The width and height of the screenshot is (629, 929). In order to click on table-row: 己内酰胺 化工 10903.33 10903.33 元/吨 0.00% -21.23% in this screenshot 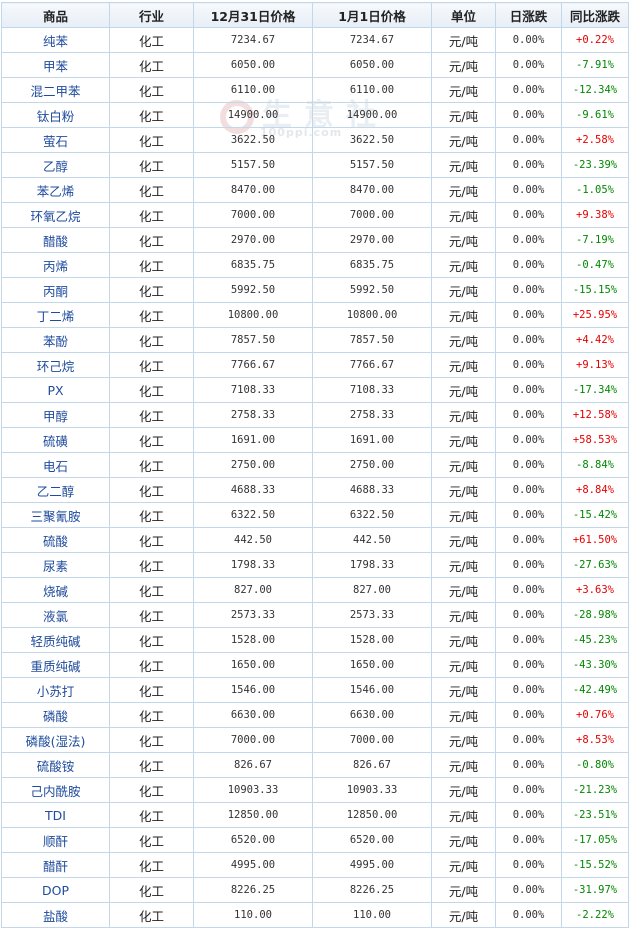, I will do `click(315, 790)`.